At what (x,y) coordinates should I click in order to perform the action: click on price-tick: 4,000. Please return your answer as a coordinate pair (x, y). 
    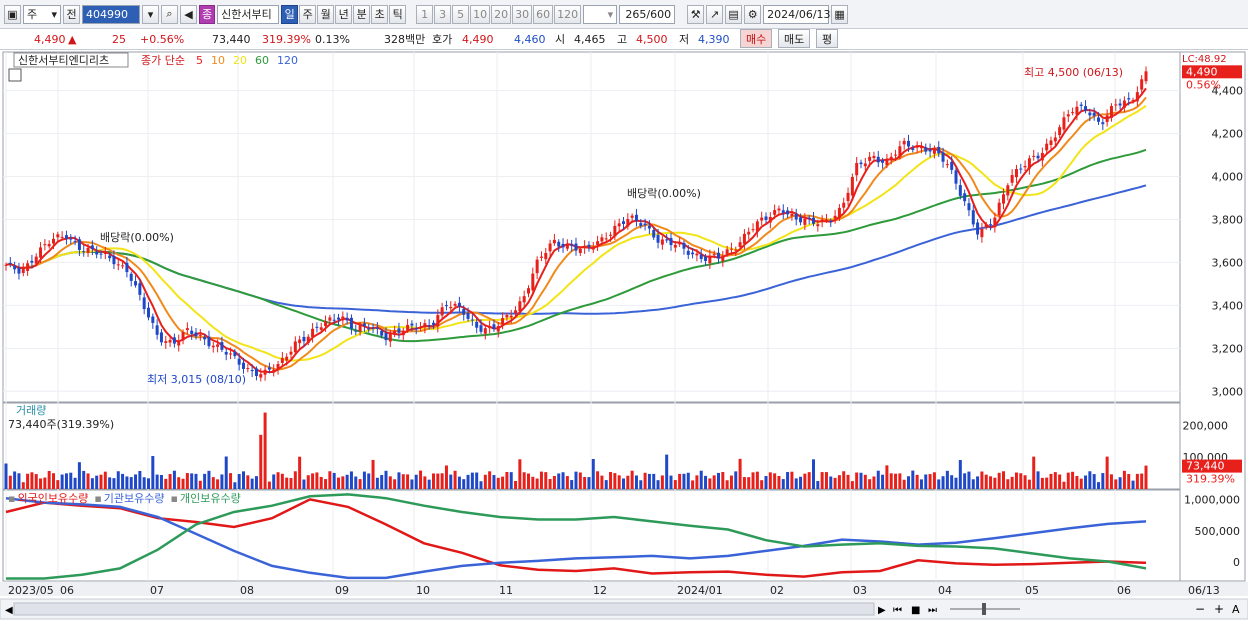
    Looking at the image, I should click on (1228, 177).